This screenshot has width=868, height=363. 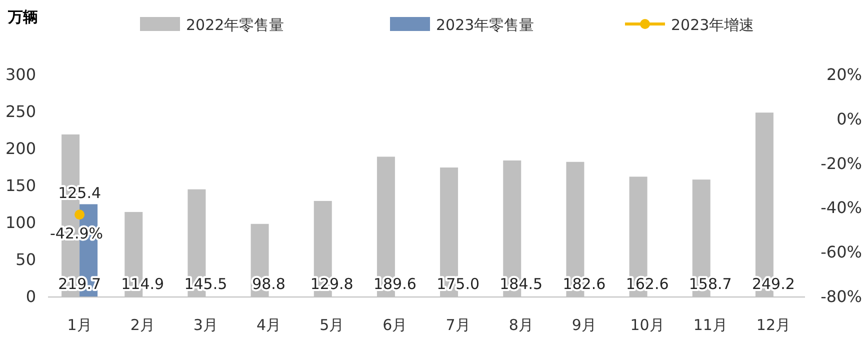 What do you see at coordinates (77, 233) in the screenshot?
I see `data-label: -42.9%` at bounding box center [77, 233].